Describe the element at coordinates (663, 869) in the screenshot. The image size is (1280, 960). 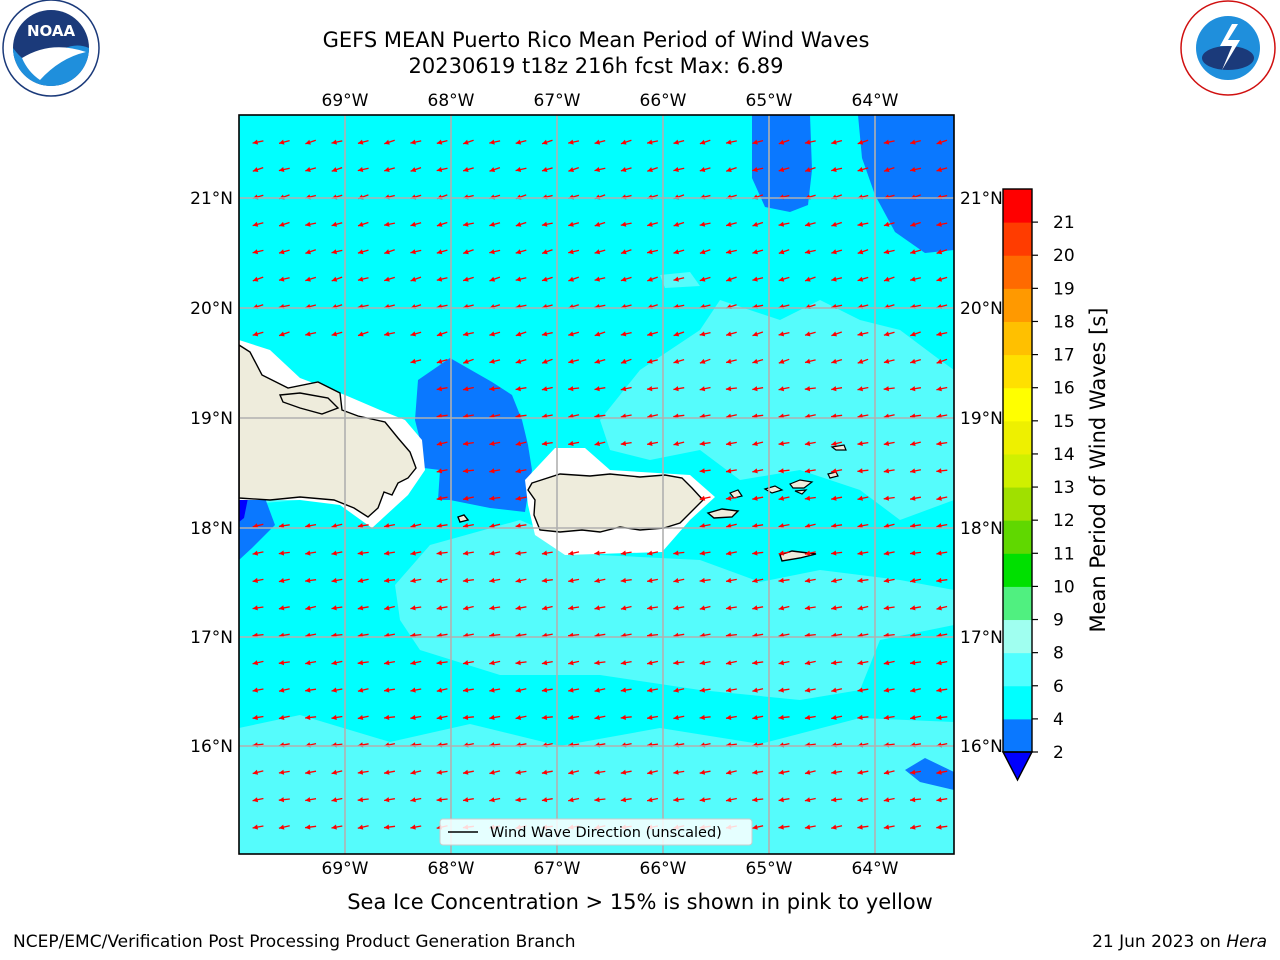
I see `lon-label-bottom: 66°W` at that location.